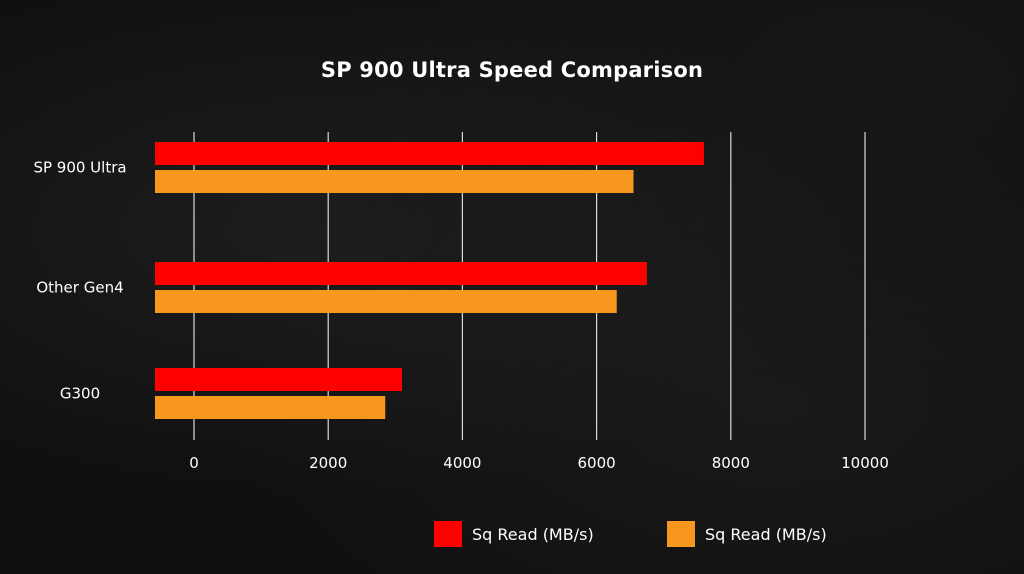 Image resolution: width=1024 pixels, height=574 pixels. I want to click on x-tick-label-1: 2000, so click(328, 463).